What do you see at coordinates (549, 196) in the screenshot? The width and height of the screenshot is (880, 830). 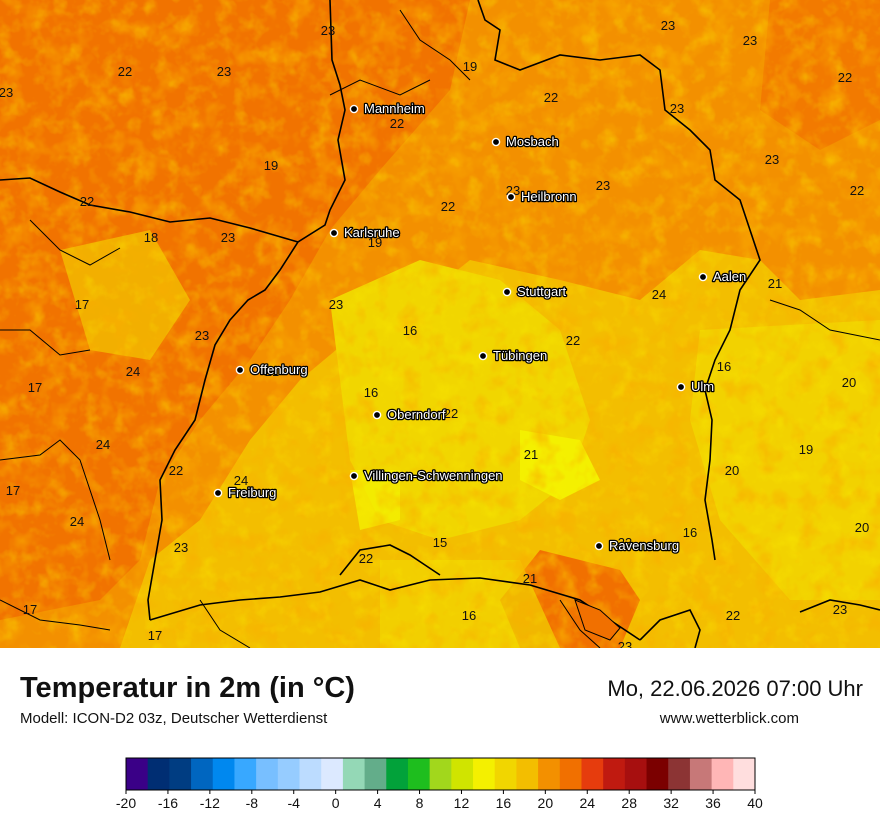 I see `city-name: Heilbronn` at bounding box center [549, 196].